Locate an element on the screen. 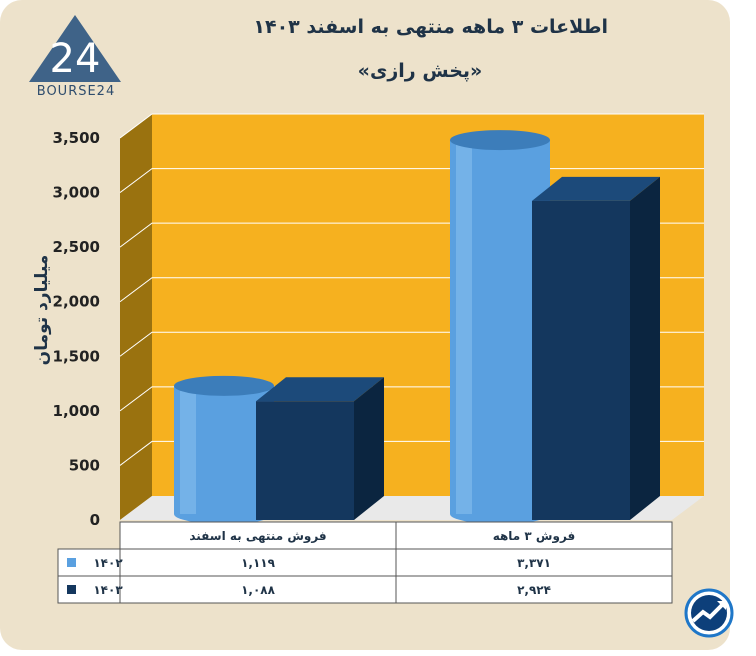  data-label: ۳,۳۷۱ is located at coordinates (534, 563).